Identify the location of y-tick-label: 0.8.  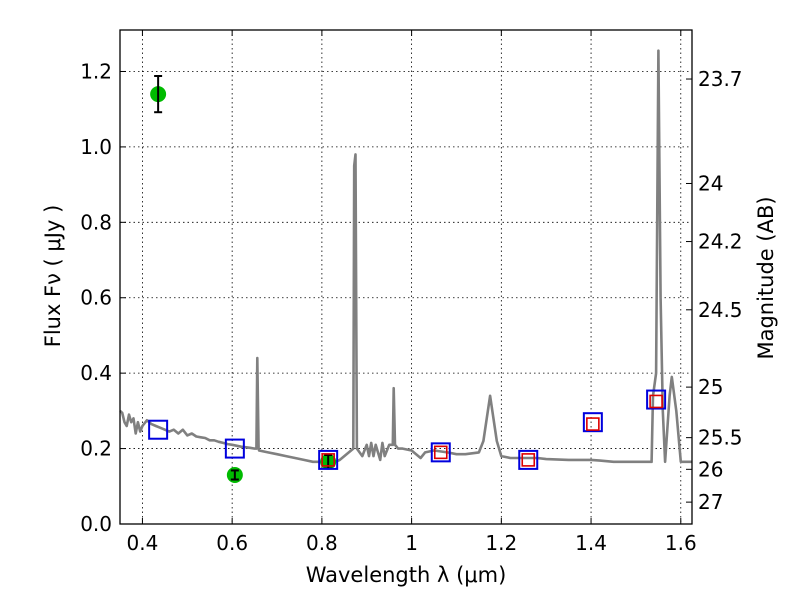
(96, 222).